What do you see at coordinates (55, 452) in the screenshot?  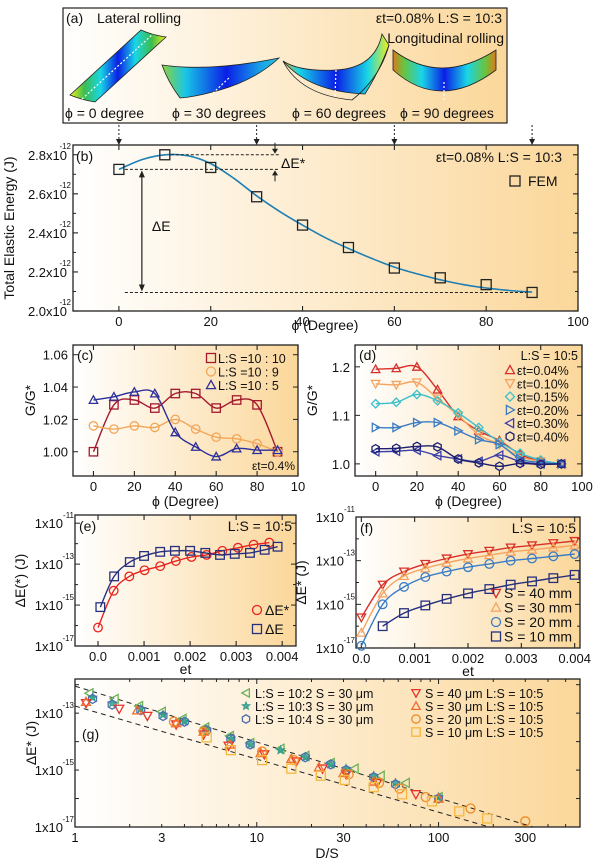 I see `y-tick-label: 1.00` at bounding box center [55, 452].